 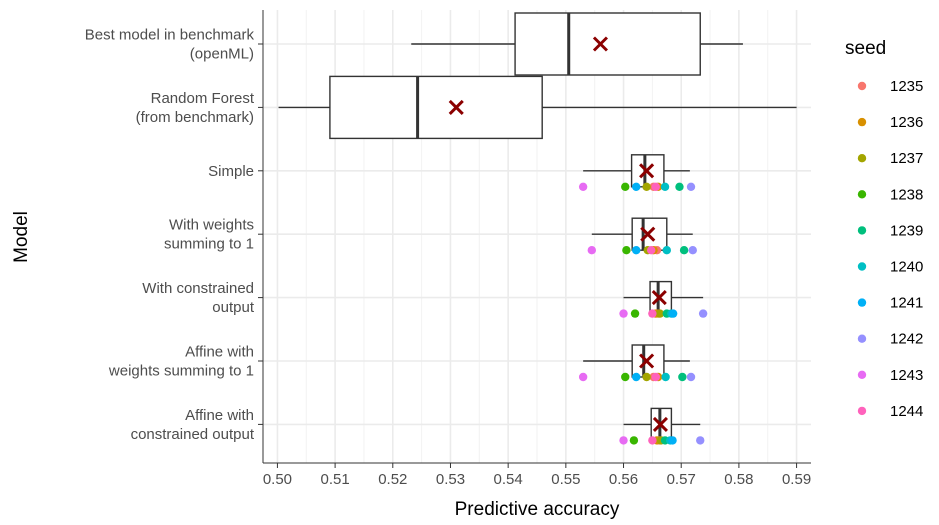 What do you see at coordinates (890, 303) in the screenshot?
I see `legend-item: 1241` at bounding box center [890, 303].